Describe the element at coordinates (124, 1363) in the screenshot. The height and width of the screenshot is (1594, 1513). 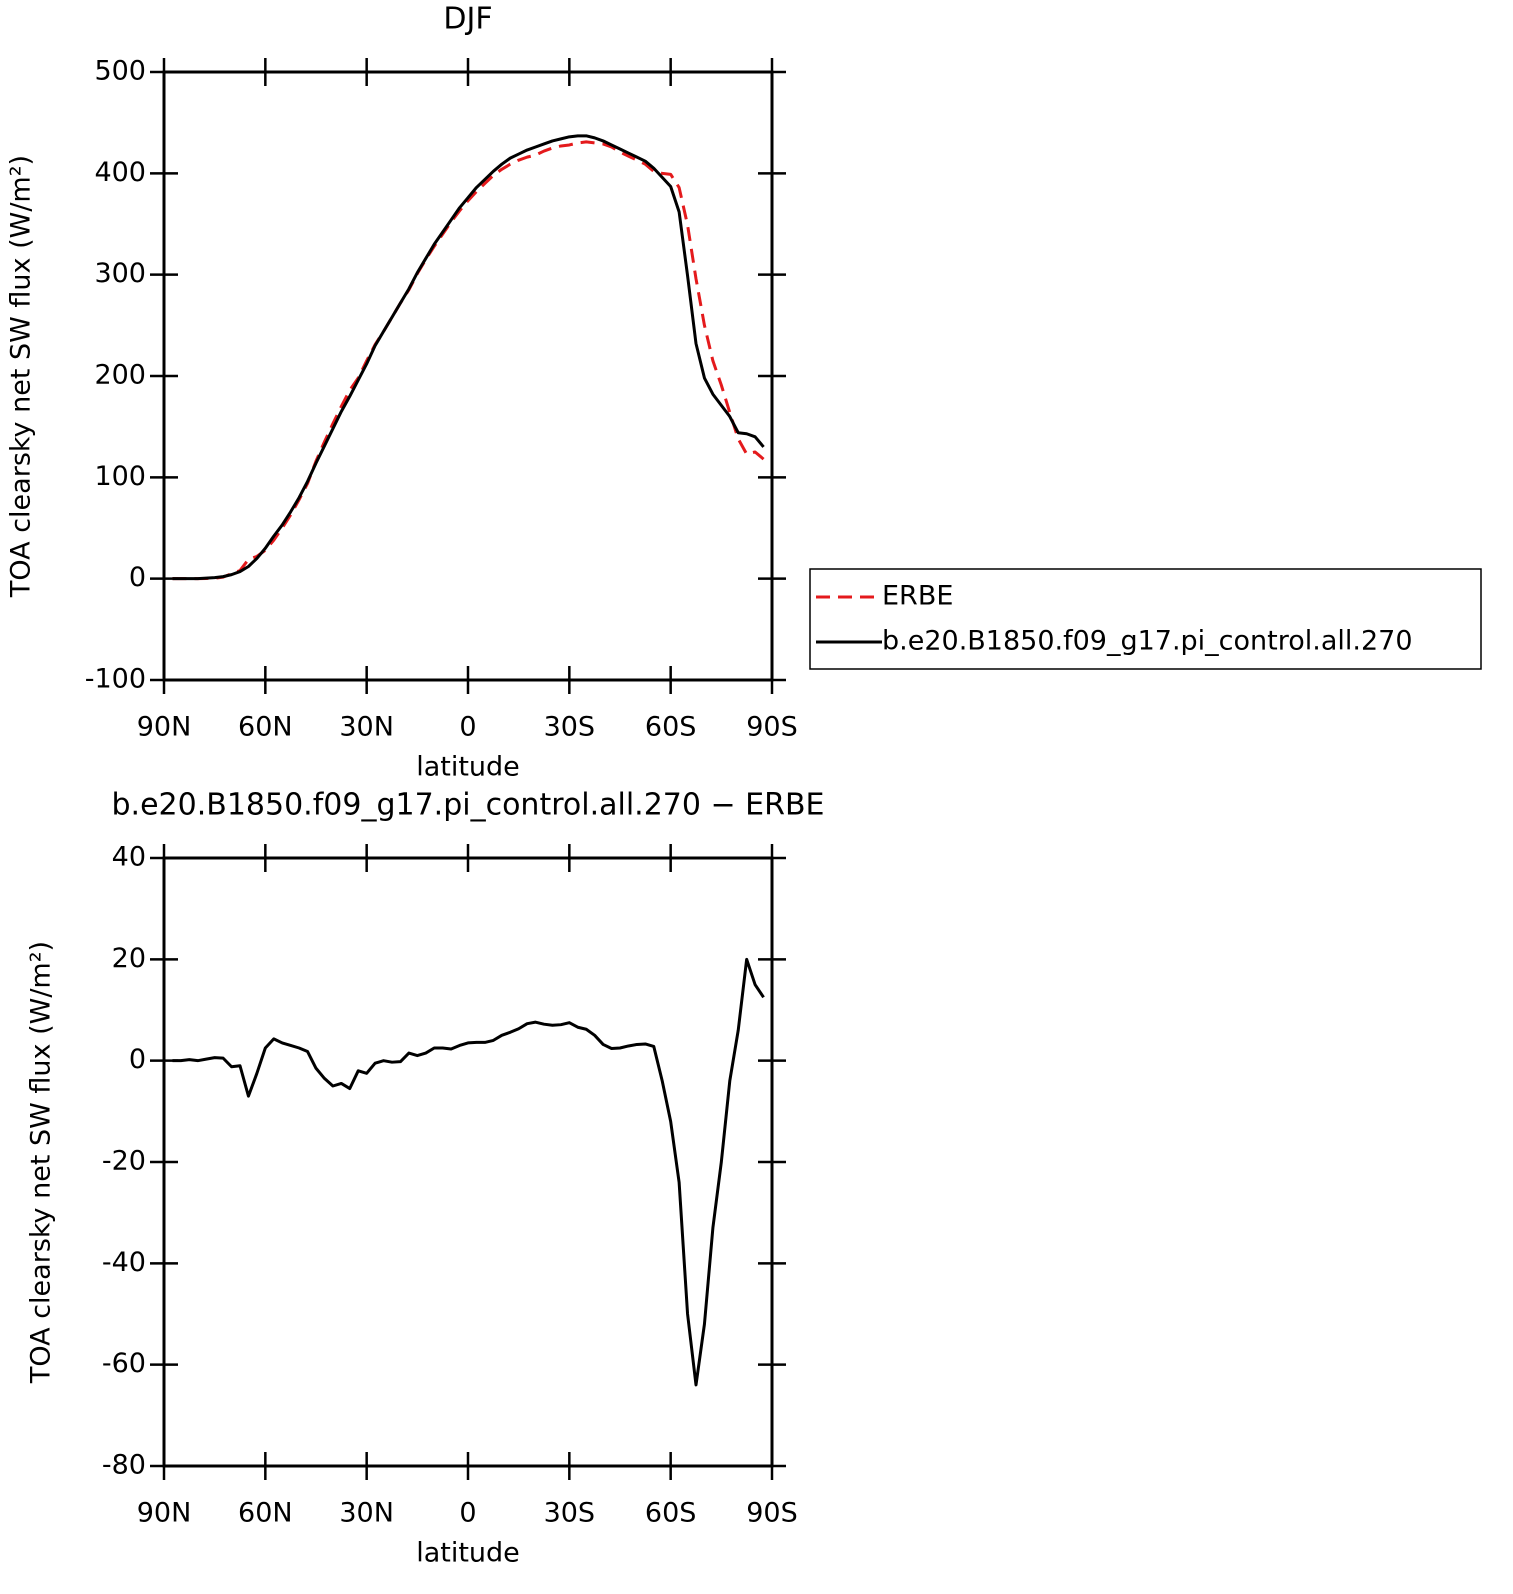
I see `y-tick-label: -60` at that location.